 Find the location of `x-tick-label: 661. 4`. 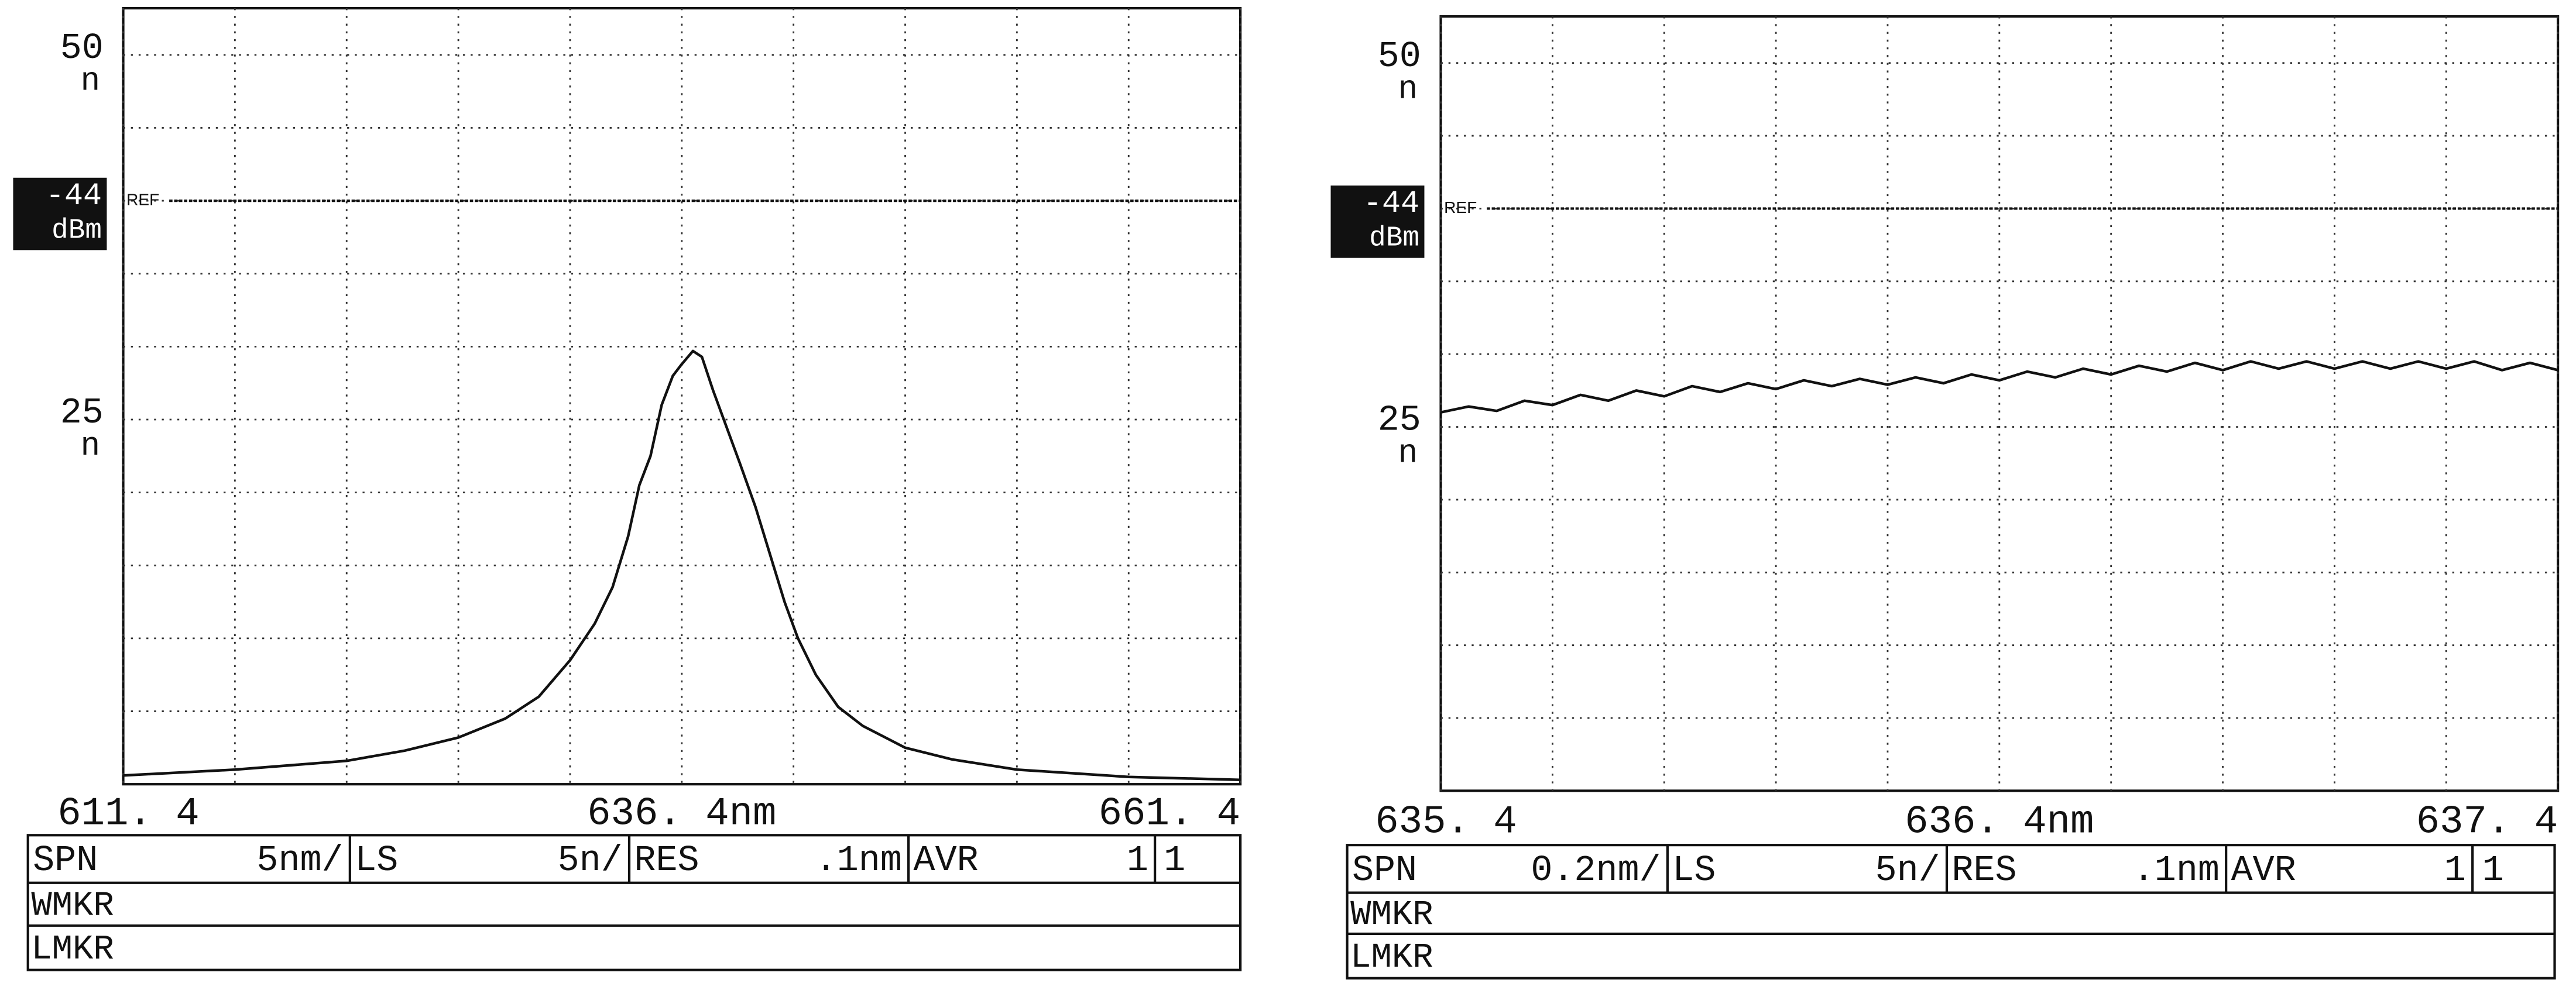

x-tick-label: 661. 4 is located at coordinates (1170, 814).